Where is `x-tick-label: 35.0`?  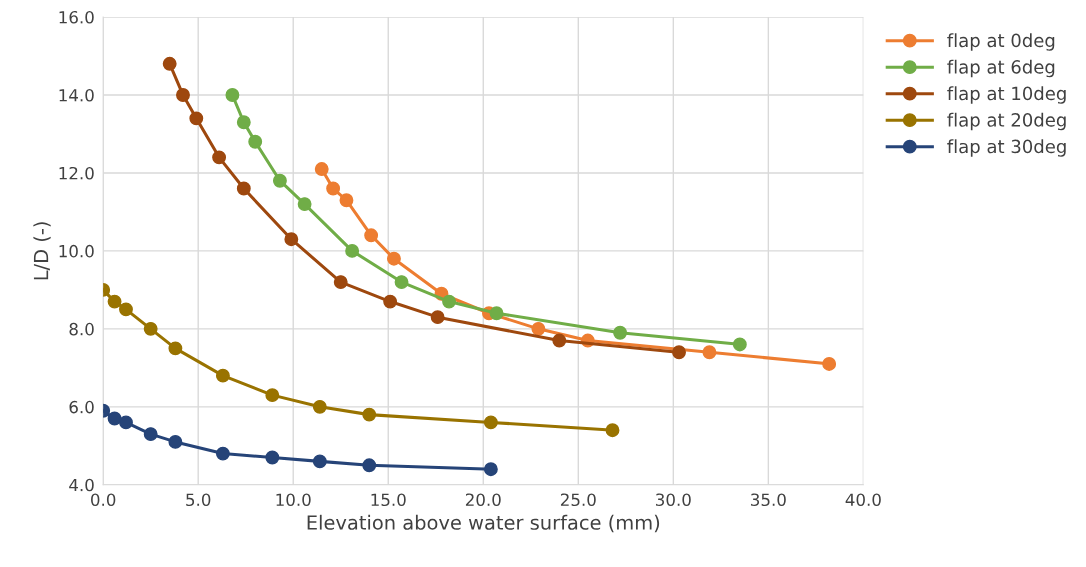
x-tick-label: 35.0 is located at coordinates (768, 500).